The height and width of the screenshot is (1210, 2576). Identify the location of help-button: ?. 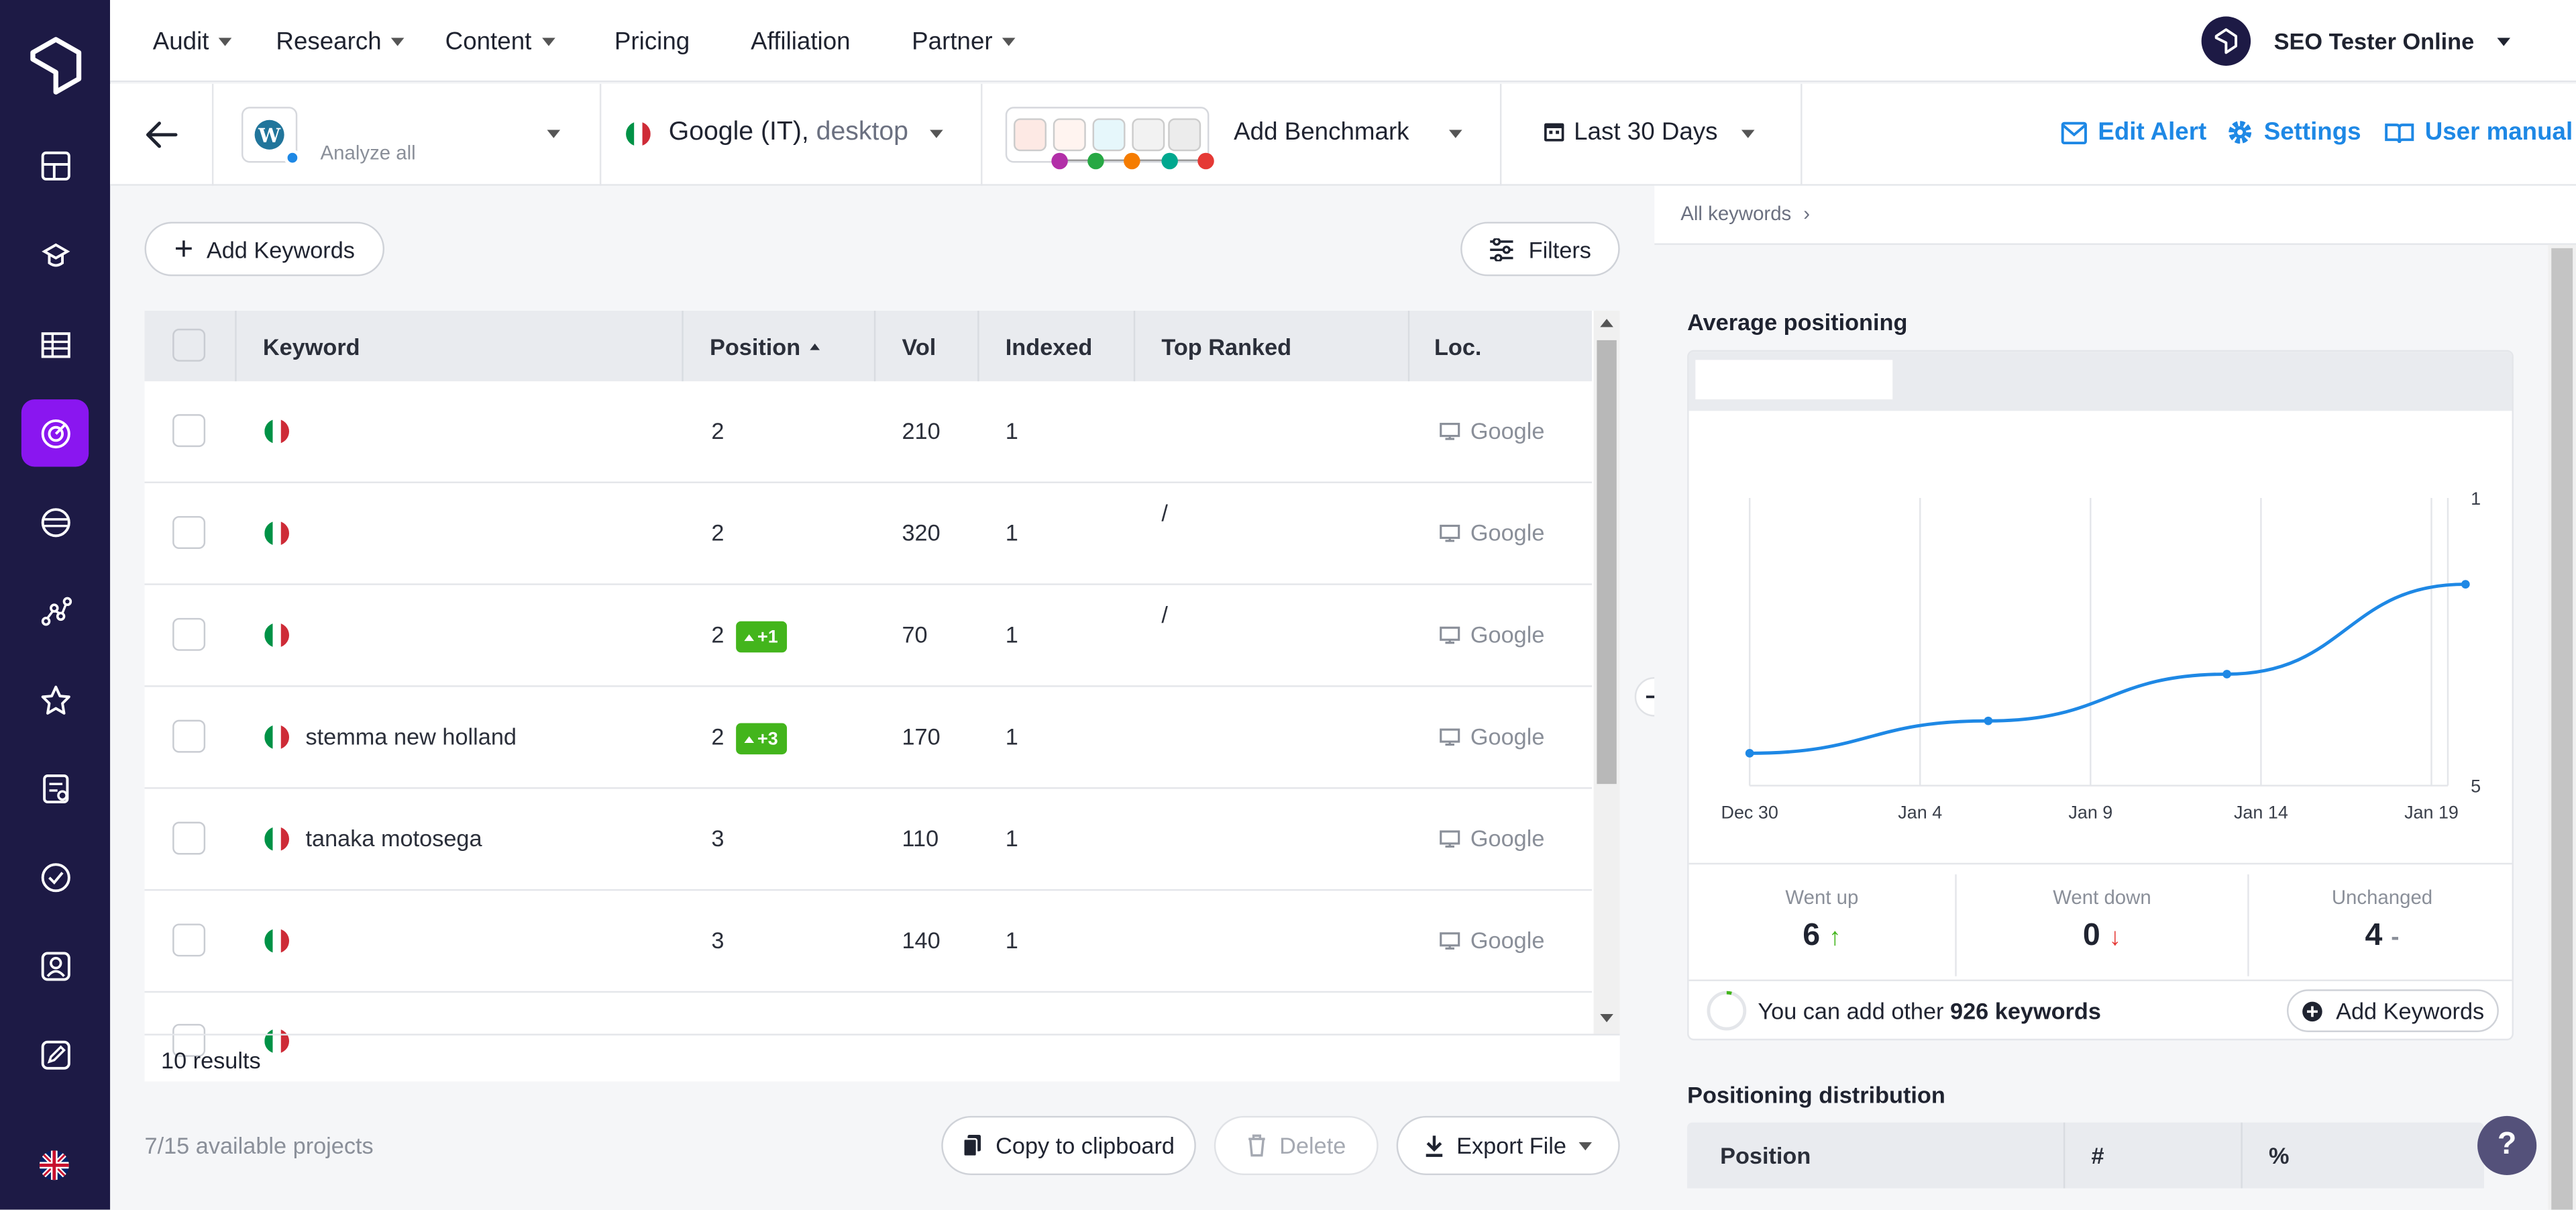
(2507, 1145).